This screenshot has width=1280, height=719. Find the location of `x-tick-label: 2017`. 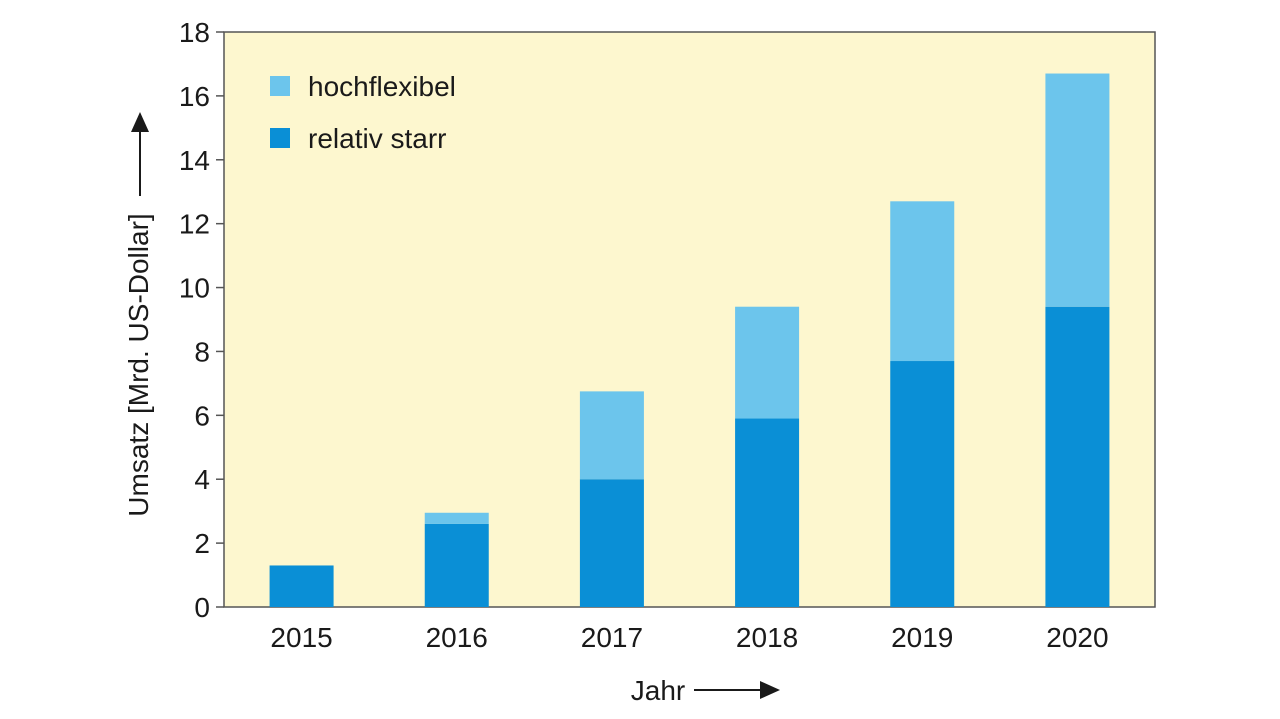

x-tick-label: 2017 is located at coordinates (612, 637).